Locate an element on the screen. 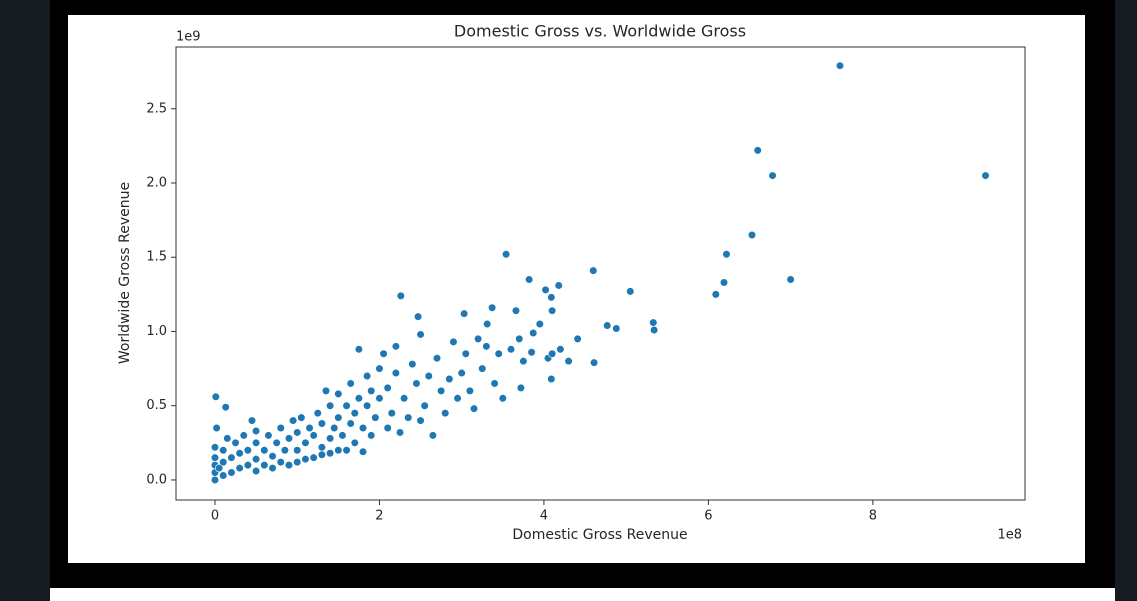 The height and width of the screenshot is (601, 1137). x-tick-label: 8 is located at coordinates (873, 516).